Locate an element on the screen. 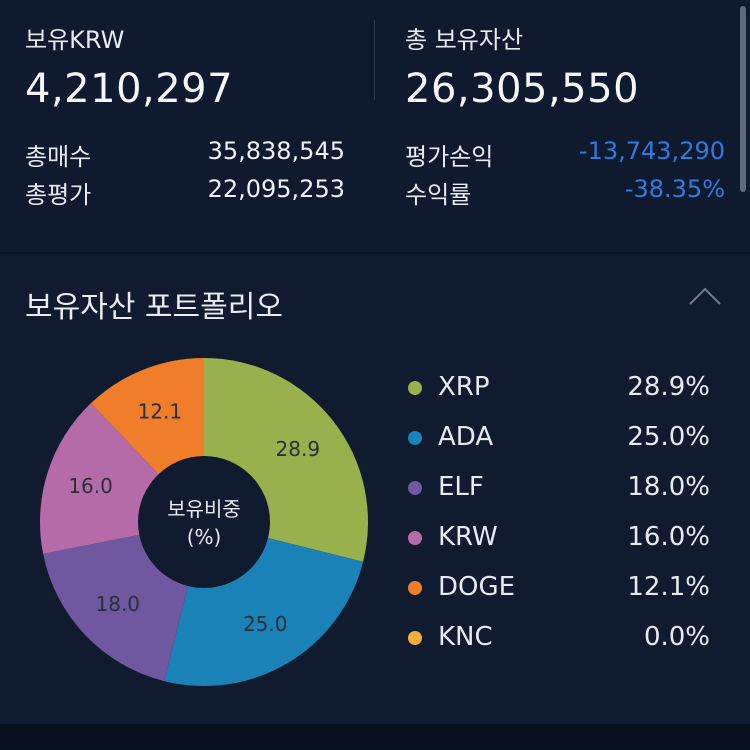  legend-percent: 0.0% is located at coordinates (676, 637).